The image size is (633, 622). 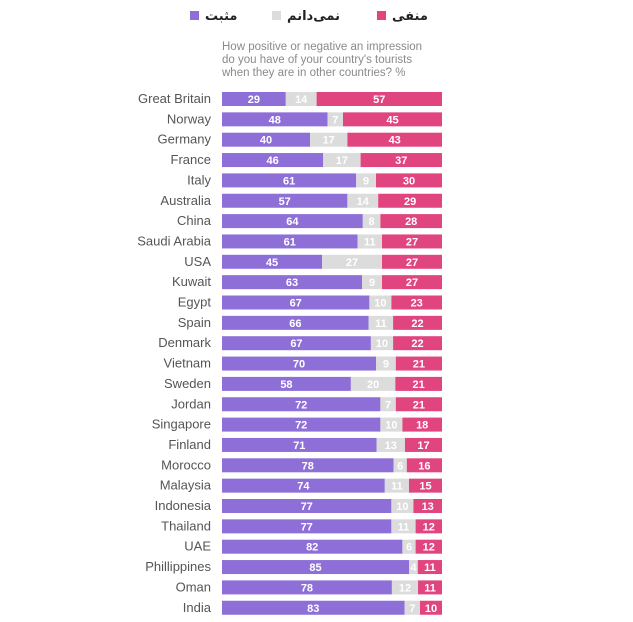 I want to click on category-label: UAE, so click(x=197, y=546).